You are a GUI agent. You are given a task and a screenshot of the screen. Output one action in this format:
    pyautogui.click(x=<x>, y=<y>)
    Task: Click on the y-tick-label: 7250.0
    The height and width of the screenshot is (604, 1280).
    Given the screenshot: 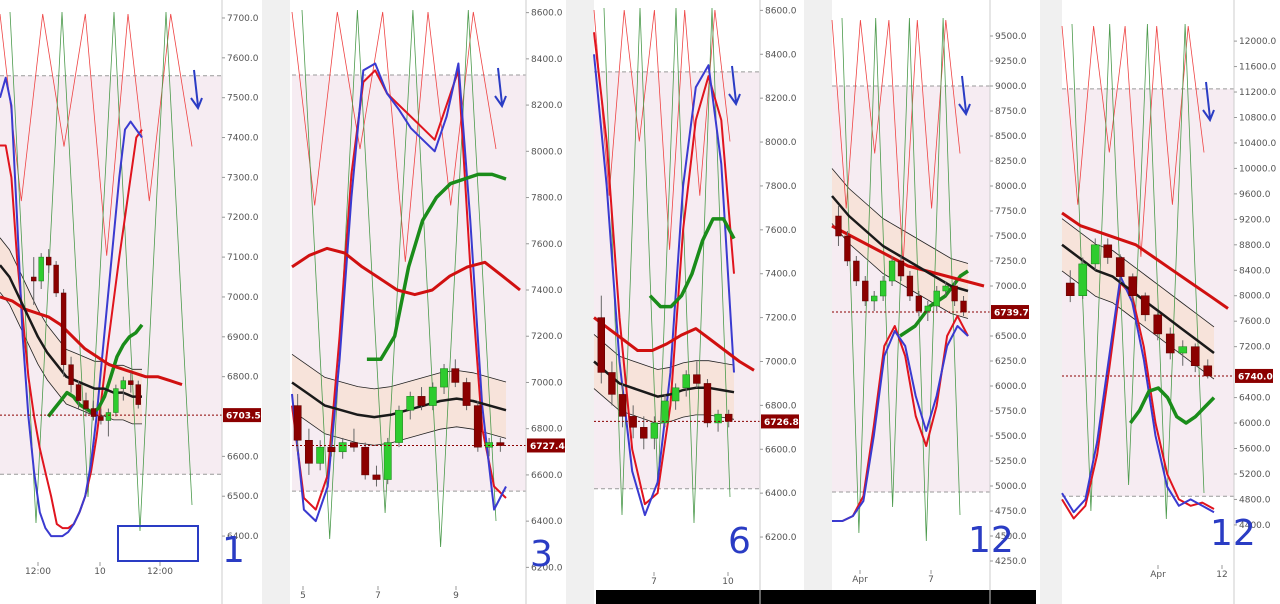 What is the action you would take?
    pyautogui.click(x=1011, y=262)
    